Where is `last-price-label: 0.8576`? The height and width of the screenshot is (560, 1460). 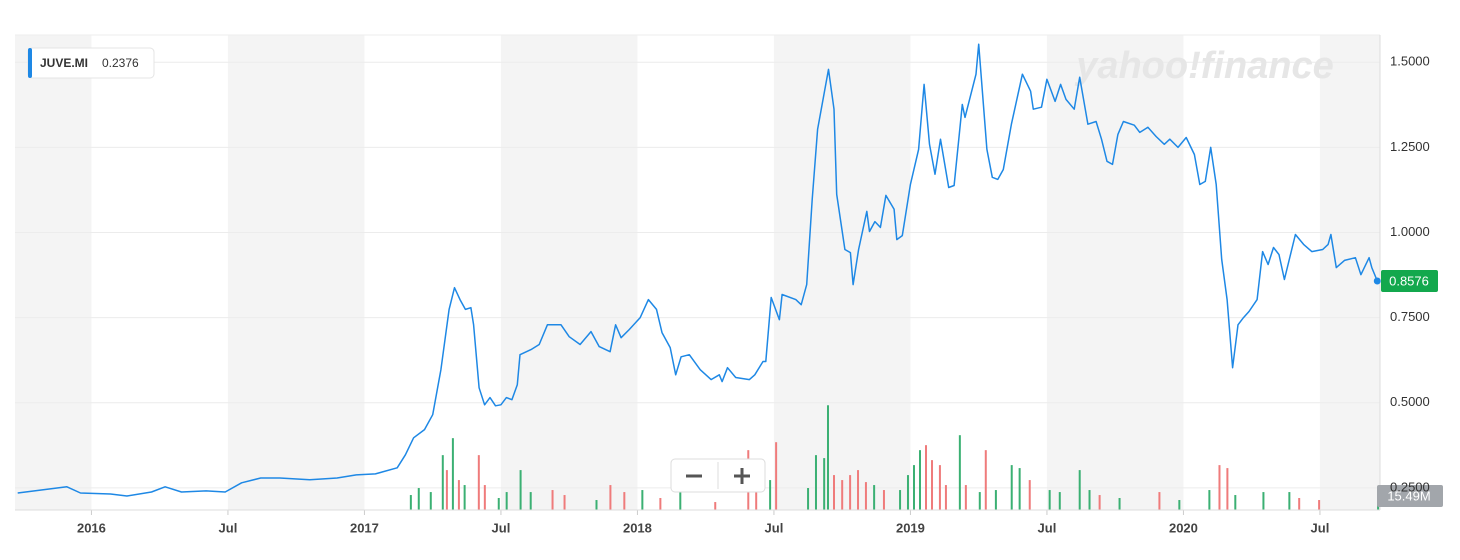 last-price-label: 0.8576 is located at coordinates (1409, 280).